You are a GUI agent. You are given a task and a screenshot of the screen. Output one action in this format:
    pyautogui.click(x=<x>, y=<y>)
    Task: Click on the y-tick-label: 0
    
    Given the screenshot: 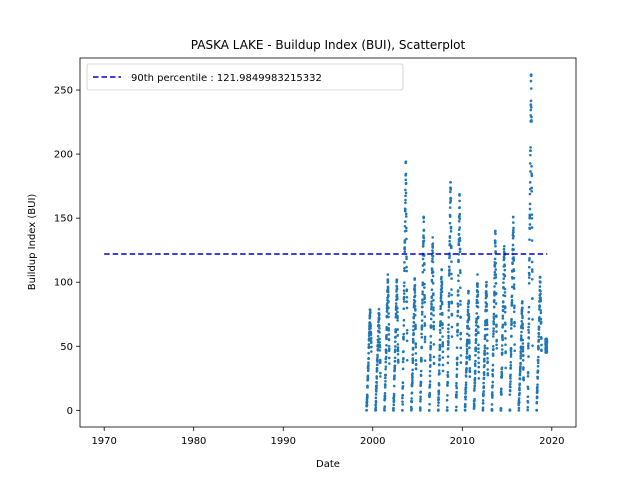 What is the action you would take?
    pyautogui.click(x=70, y=411)
    